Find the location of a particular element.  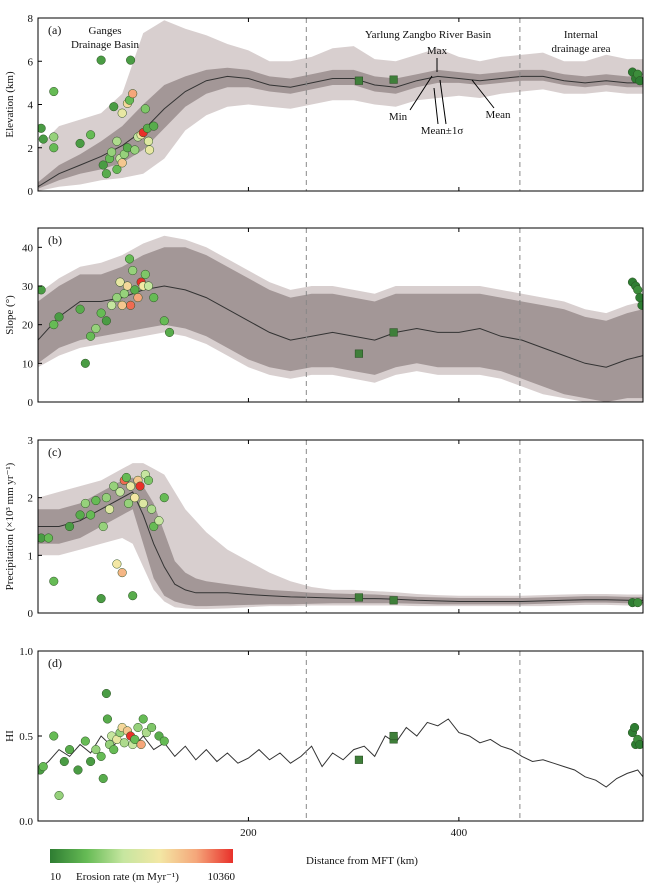

y-tick-label: 8 is located at coordinates (31, 19).